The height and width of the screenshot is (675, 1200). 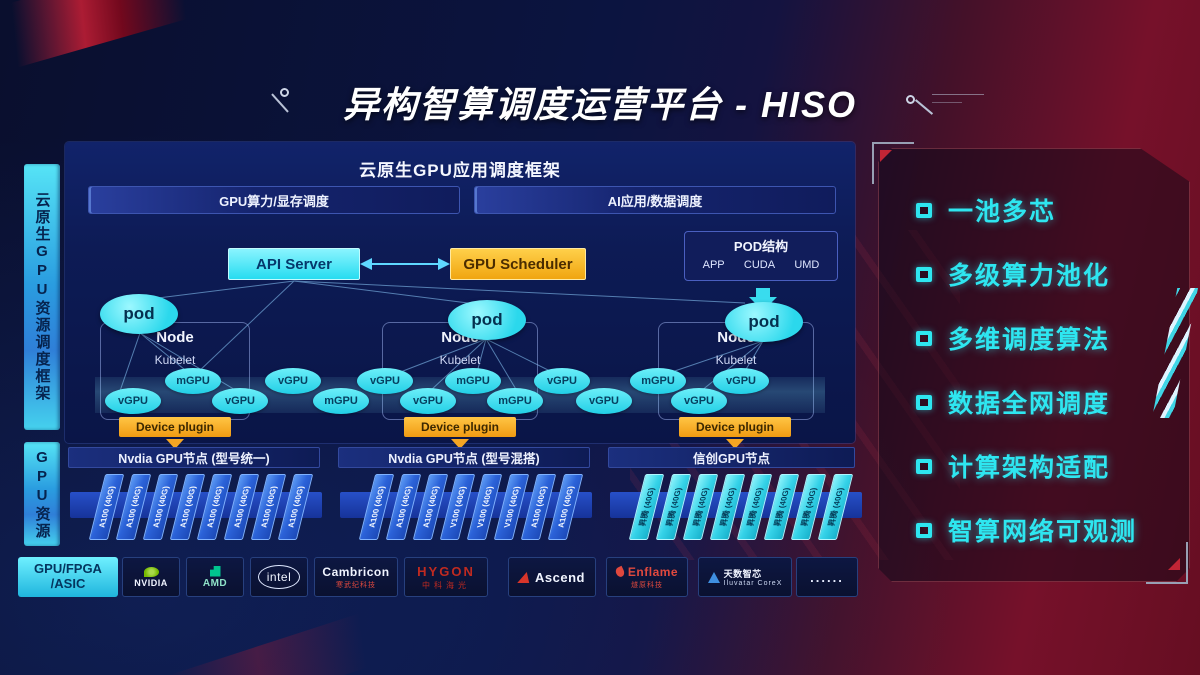 I want to click on scheduling-bar-ai-data: AI应用/数据调度, so click(x=655, y=200).